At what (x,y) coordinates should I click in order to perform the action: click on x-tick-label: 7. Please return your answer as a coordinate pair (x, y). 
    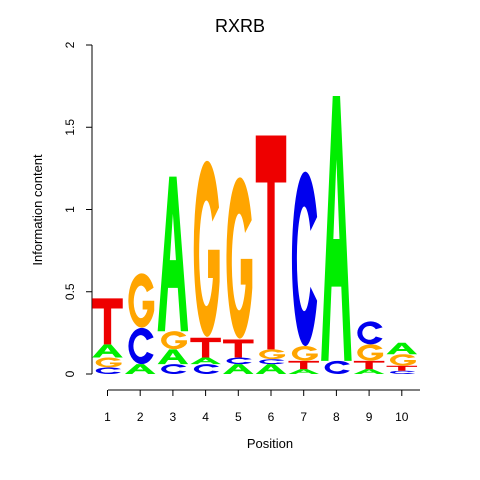
    Looking at the image, I should click on (303, 417).